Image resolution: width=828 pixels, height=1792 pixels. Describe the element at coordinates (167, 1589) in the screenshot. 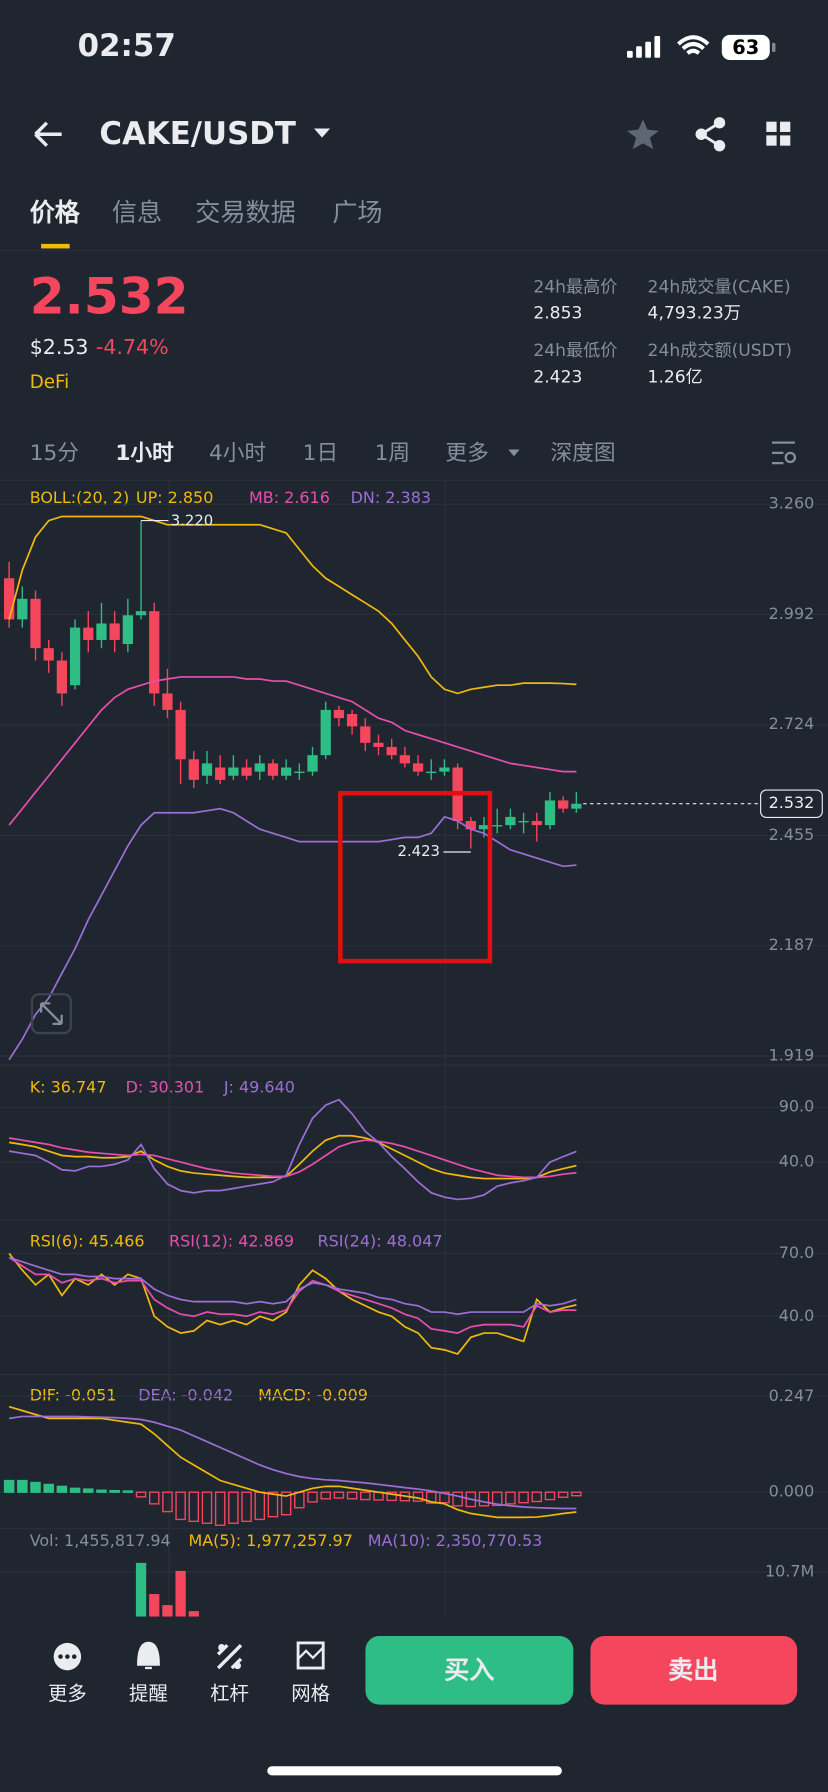

I see `volume-plot` at that location.